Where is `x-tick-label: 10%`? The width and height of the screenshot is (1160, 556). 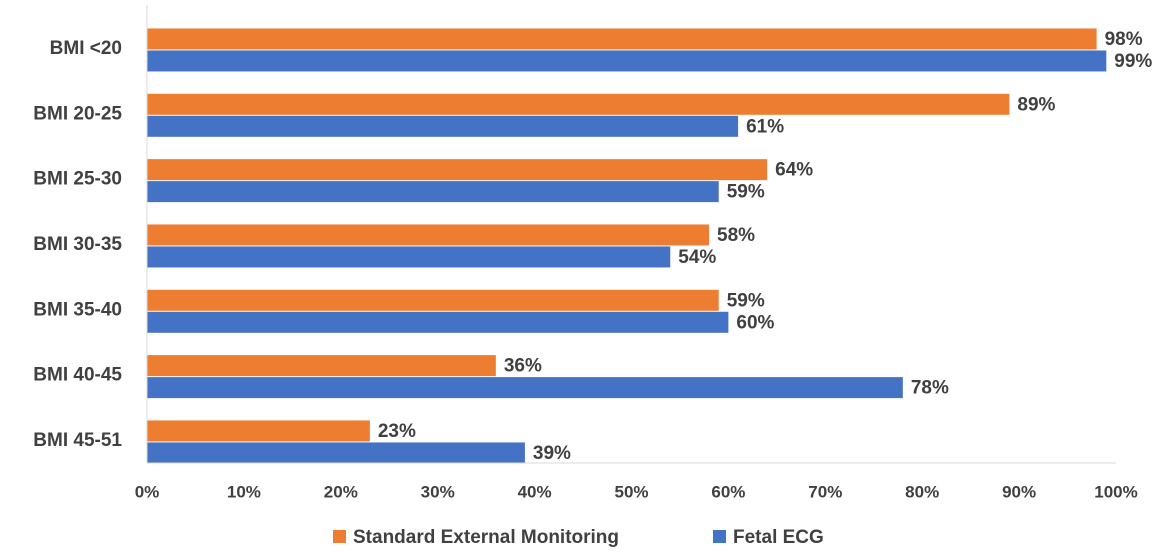 x-tick-label: 10% is located at coordinates (244, 491).